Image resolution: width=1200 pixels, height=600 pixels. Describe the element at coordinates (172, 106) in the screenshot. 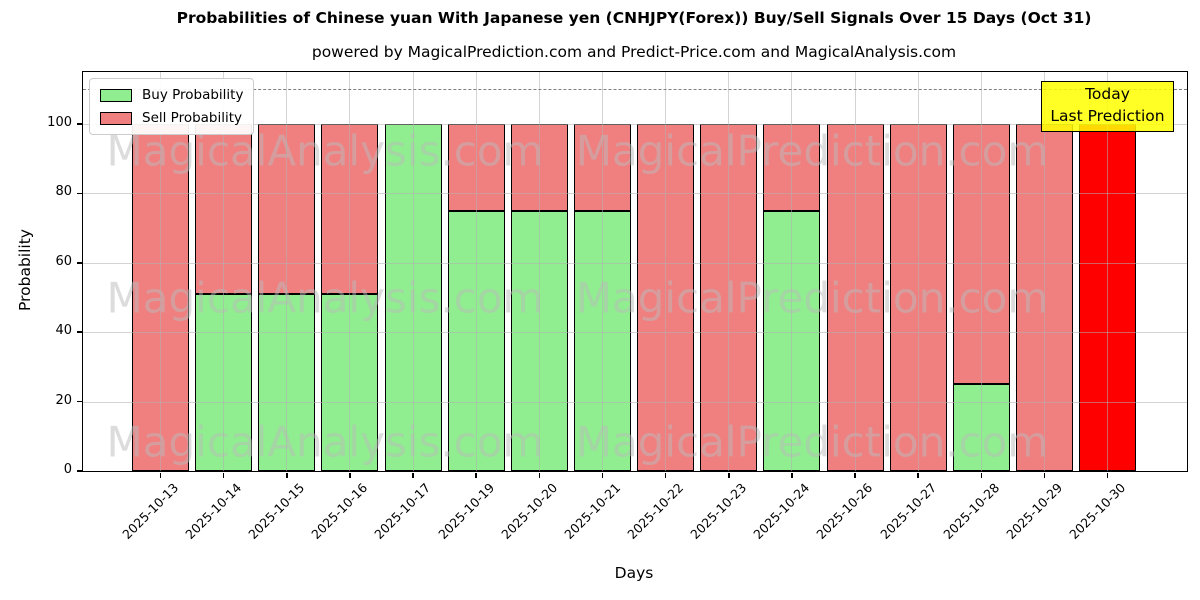

I see `legend: Buy Probability Sell Probability` at that location.